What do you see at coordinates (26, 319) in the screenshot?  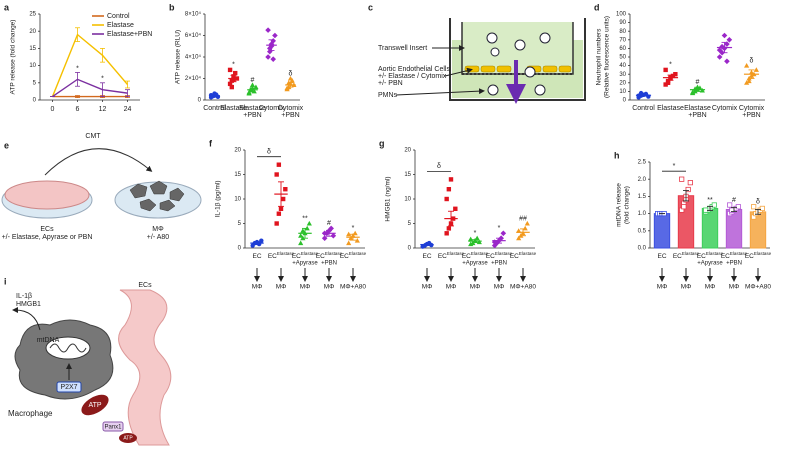 I see `release-arrow` at bounding box center [26, 319].